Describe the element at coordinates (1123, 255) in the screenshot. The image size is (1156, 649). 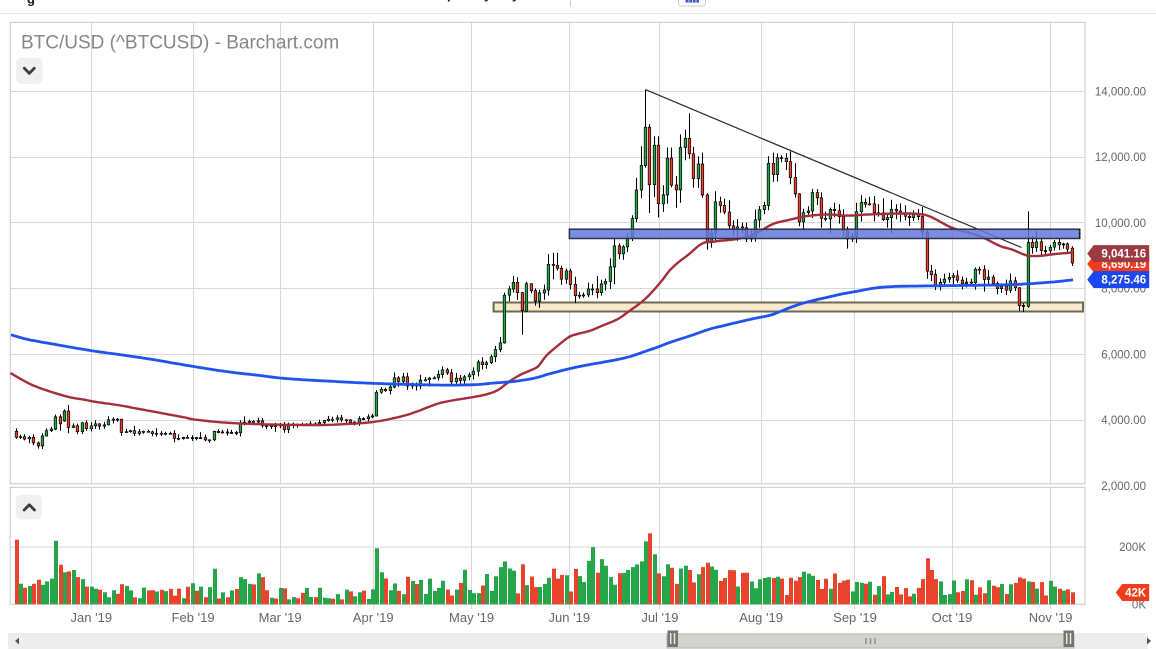
I see `svg-text: 9,041.16` at that location.